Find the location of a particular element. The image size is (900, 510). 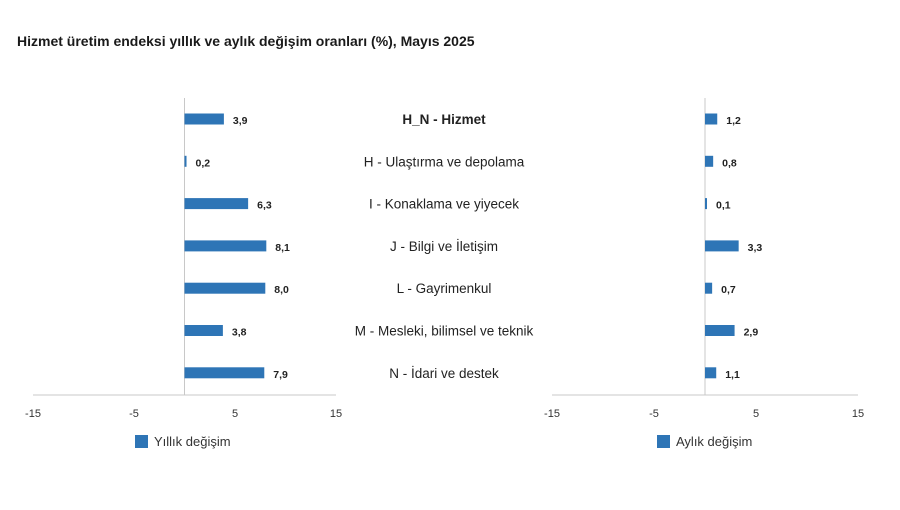

category-label: M - Mesleki, bilimsel ve teknik is located at coordinates (444, 331).